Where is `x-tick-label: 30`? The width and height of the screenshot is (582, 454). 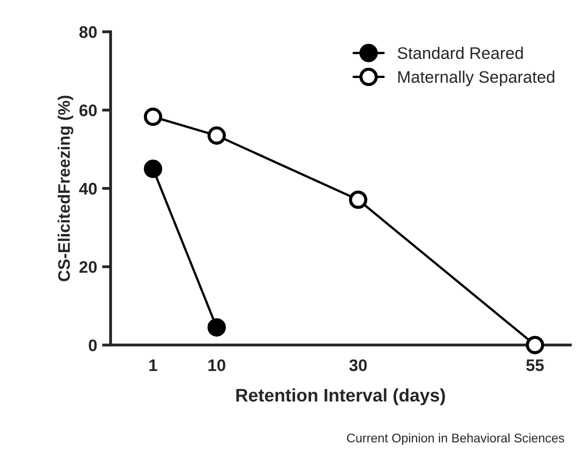
x-tick-label: 30 is located at coordinates (358, 365).